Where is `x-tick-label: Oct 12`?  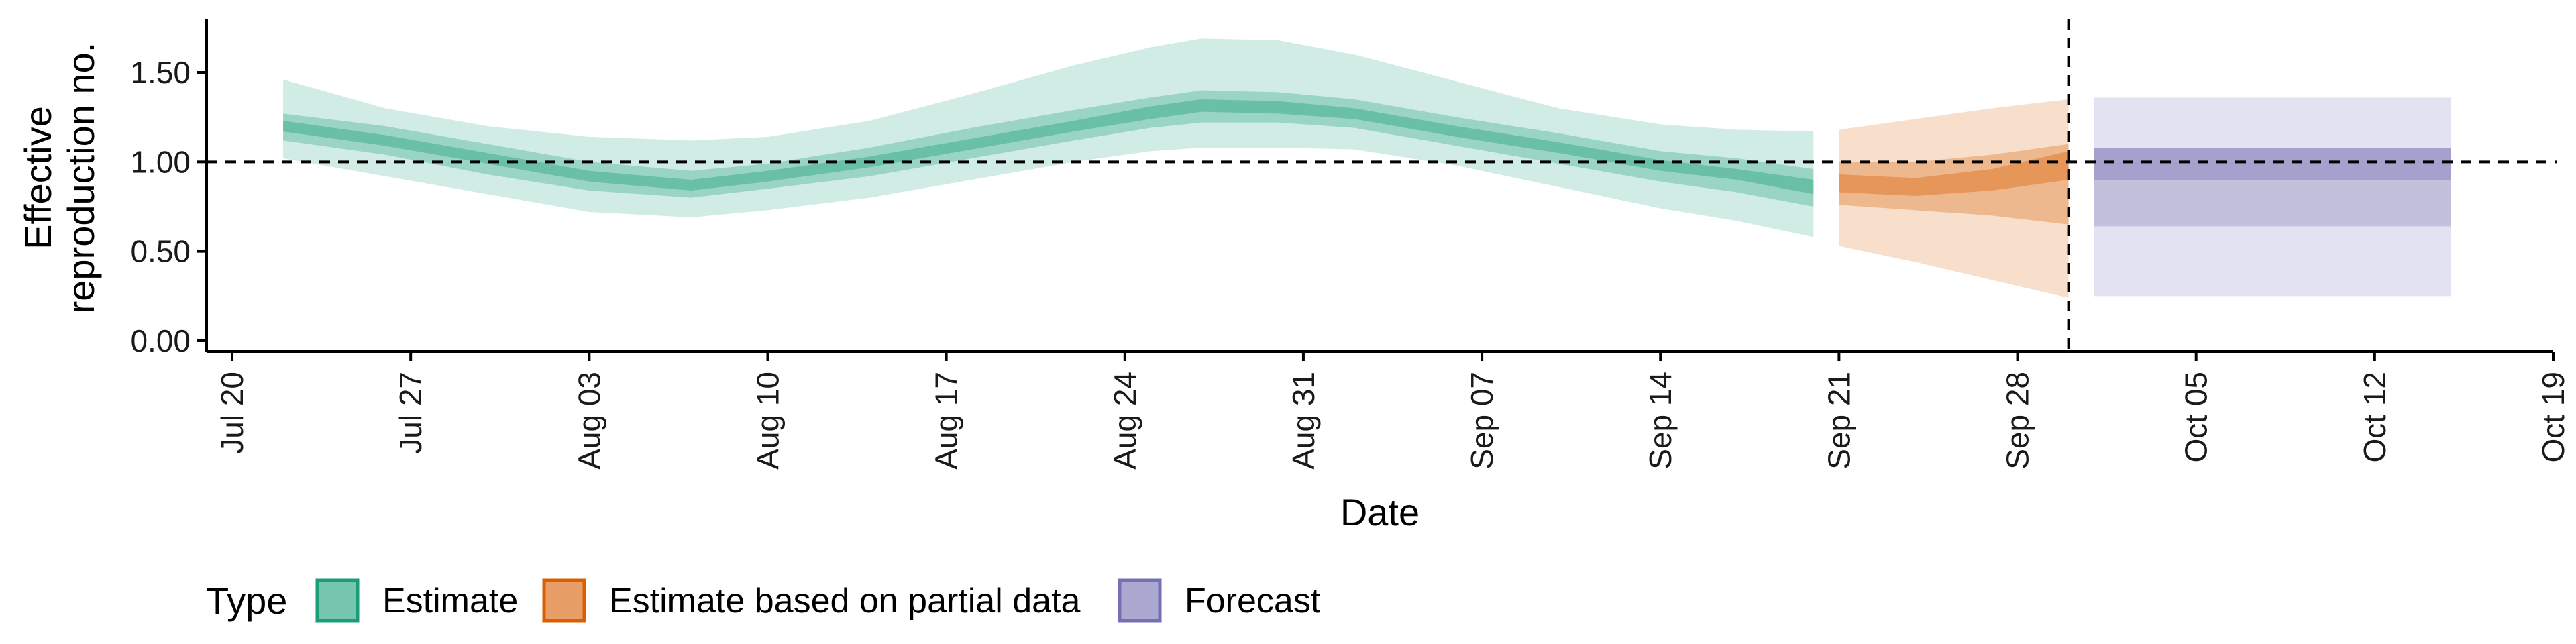 x-tick-label: Oct 12 is located at coordinates (2374, 417).